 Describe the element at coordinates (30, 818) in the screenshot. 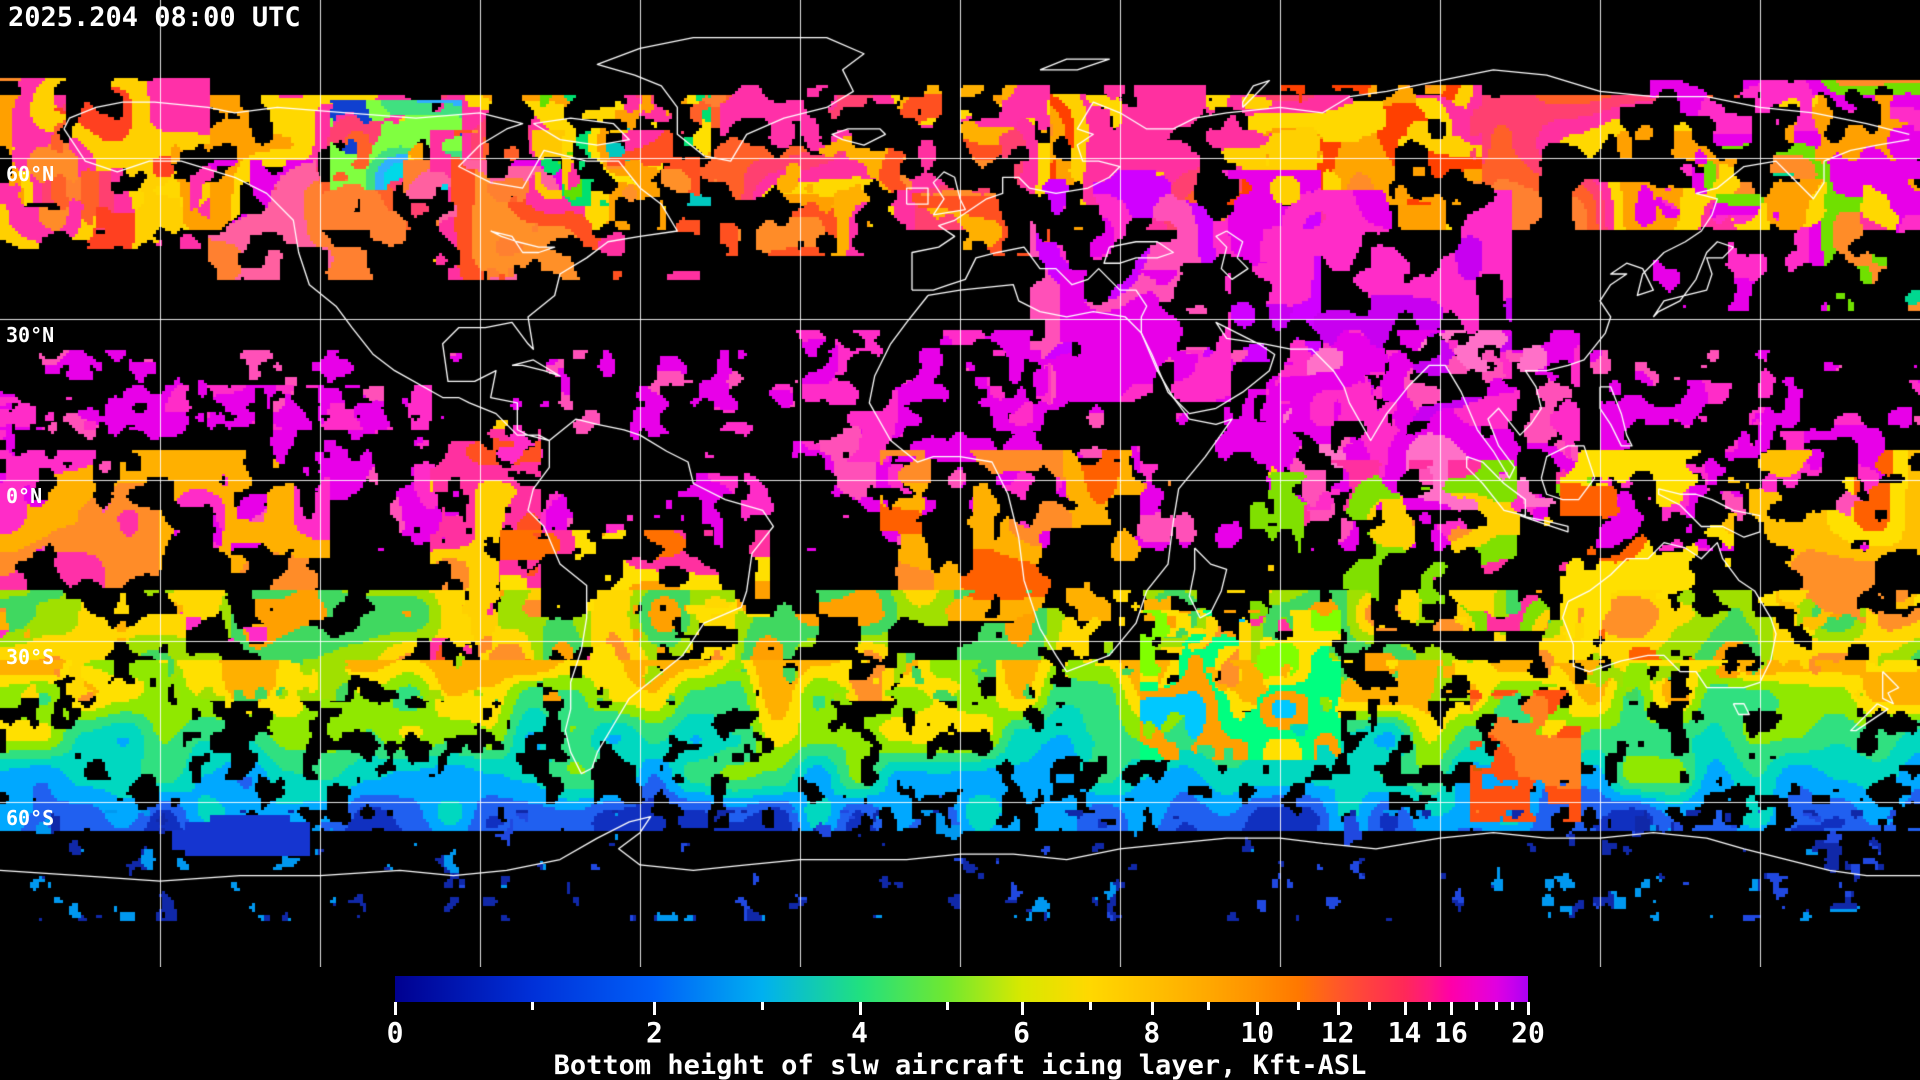

I see `latitude-label: 60°S` at that location.